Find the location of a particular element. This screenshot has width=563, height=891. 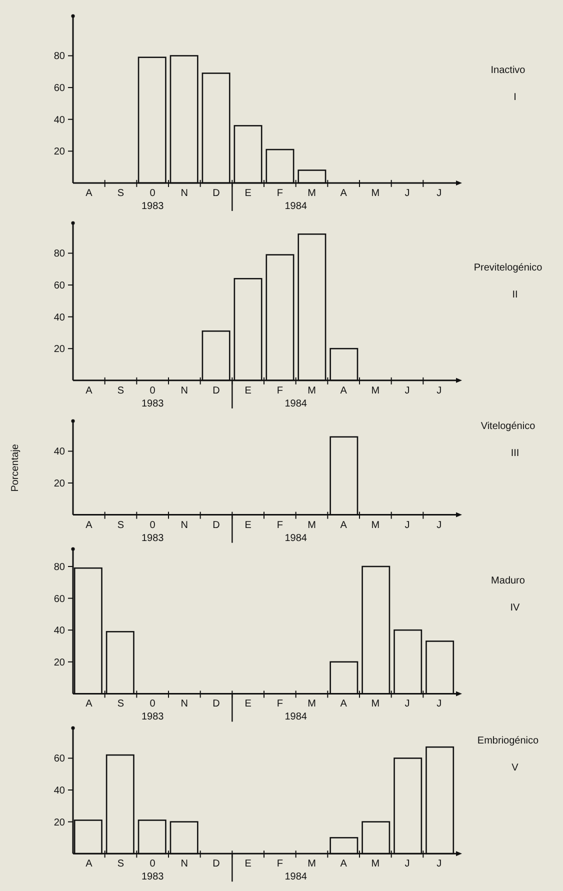

text: I is located at coordinates (515, 97).